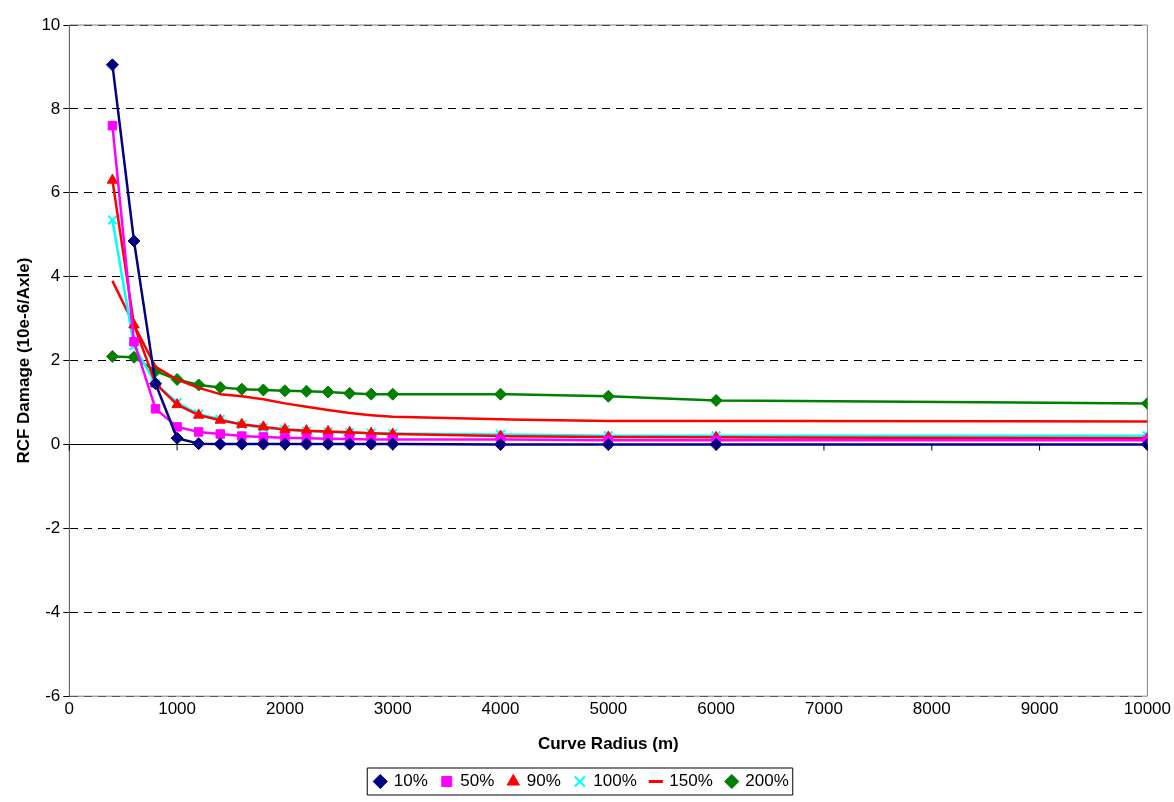 The height and width of the screenshot is (802, 1174). Describe the element at coordinates (615, 781) in the screenshot. I see `legend-label: 100%` at that location.